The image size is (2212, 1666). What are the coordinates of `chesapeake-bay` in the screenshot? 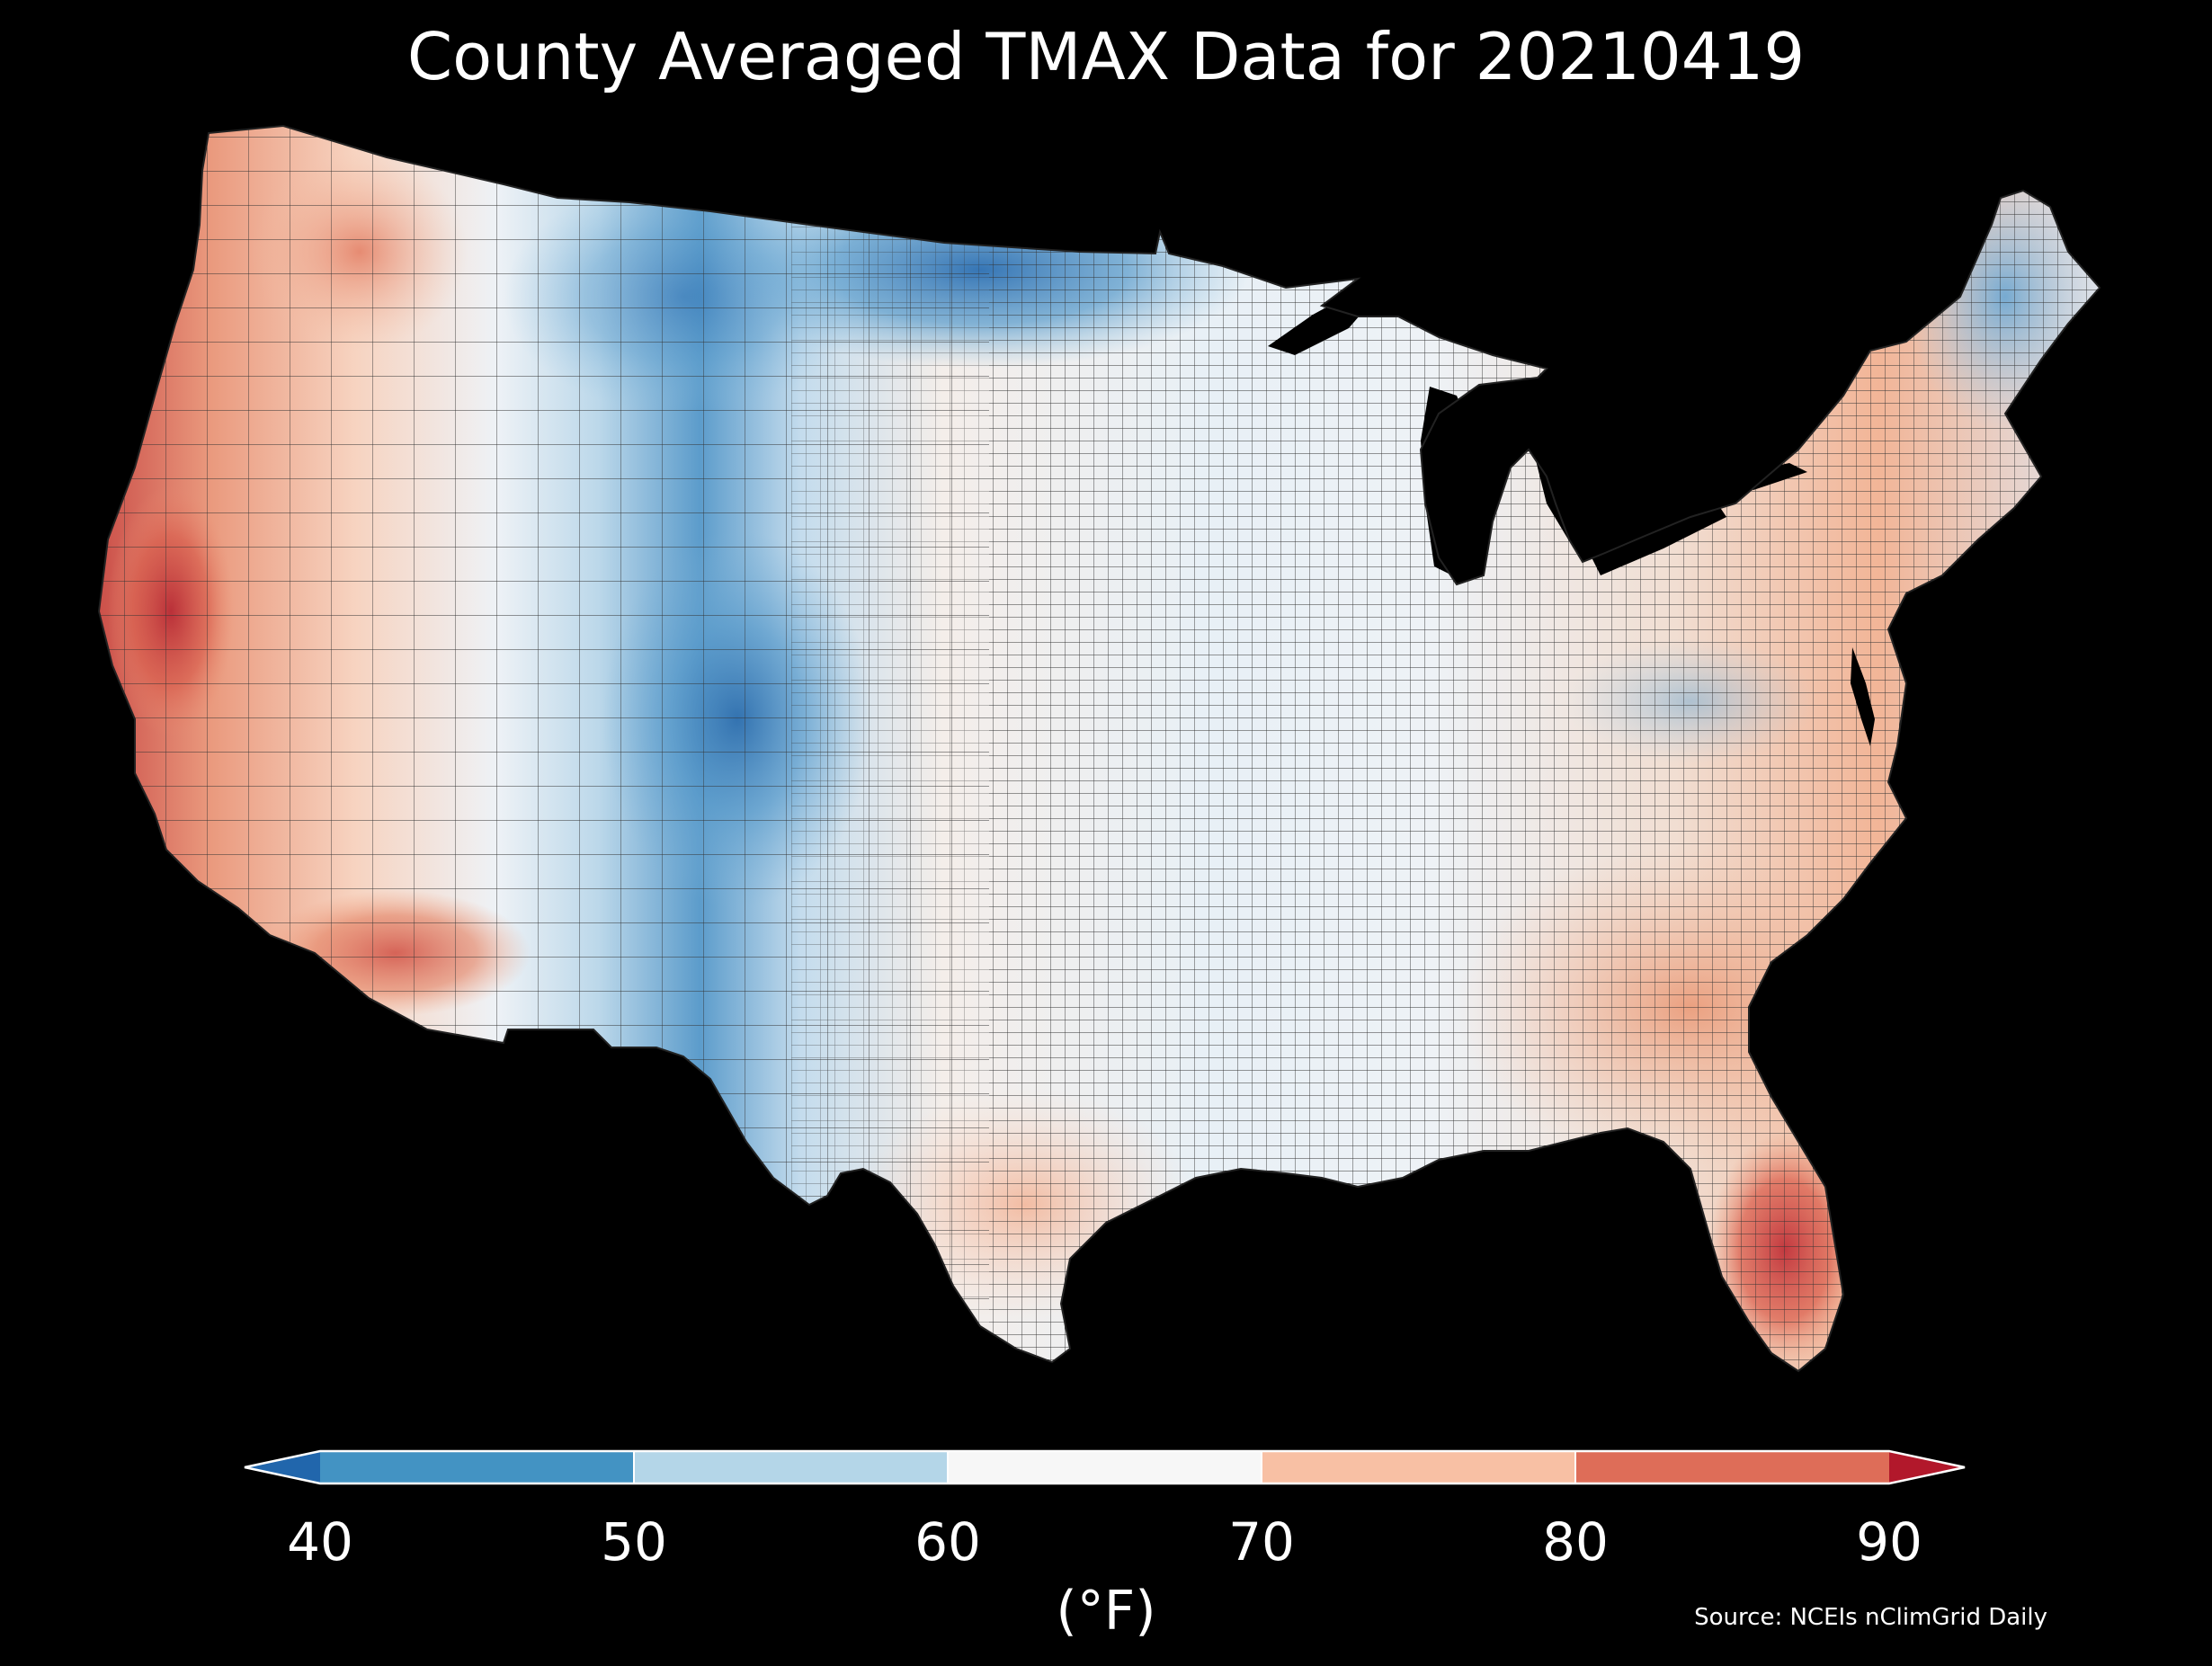 It's located at (1863, 696).